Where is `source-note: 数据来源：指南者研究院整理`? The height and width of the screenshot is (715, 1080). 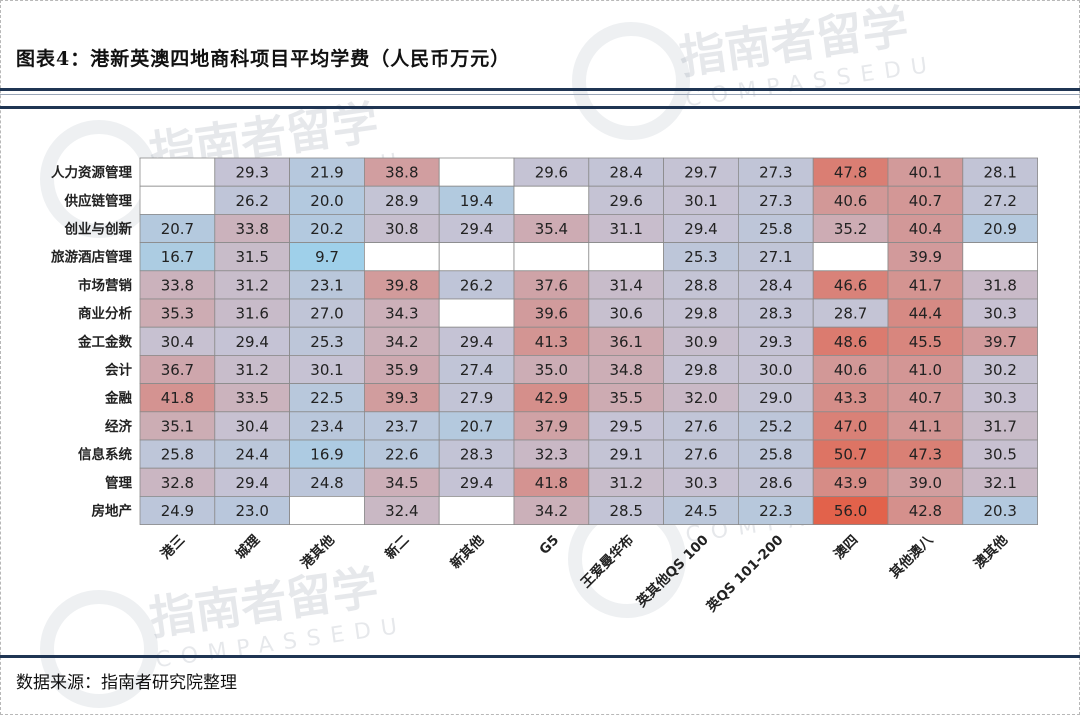 source-note: 数据来源：指南者研究院整理 is located at coordinates (126, 683).